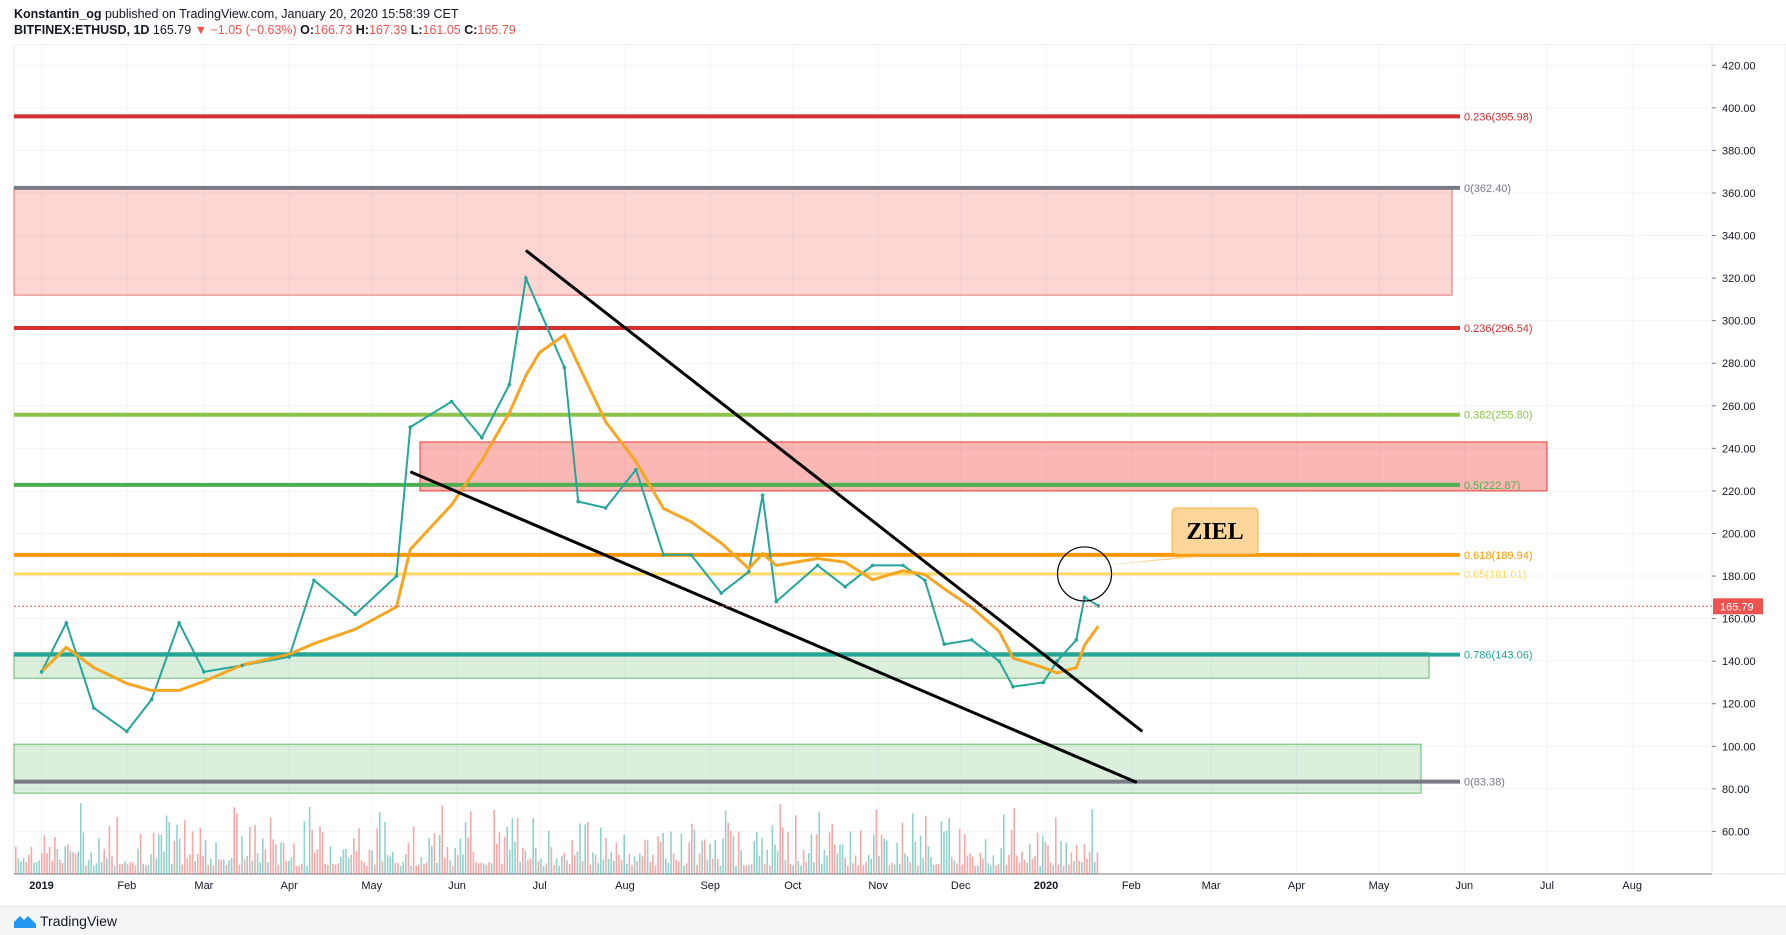 The image size is (1786, 935). What do you see at coordinates (416, 30) in the screenshot?
I see `low-label: L:` at bounding box center [416, 30].